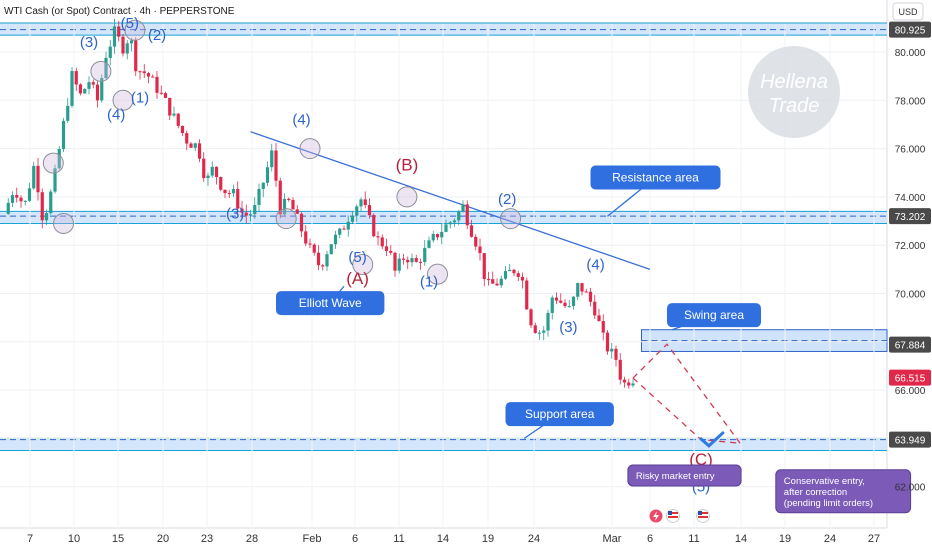  I want to click on x-tick-label-4: 23, so click(207, 539).